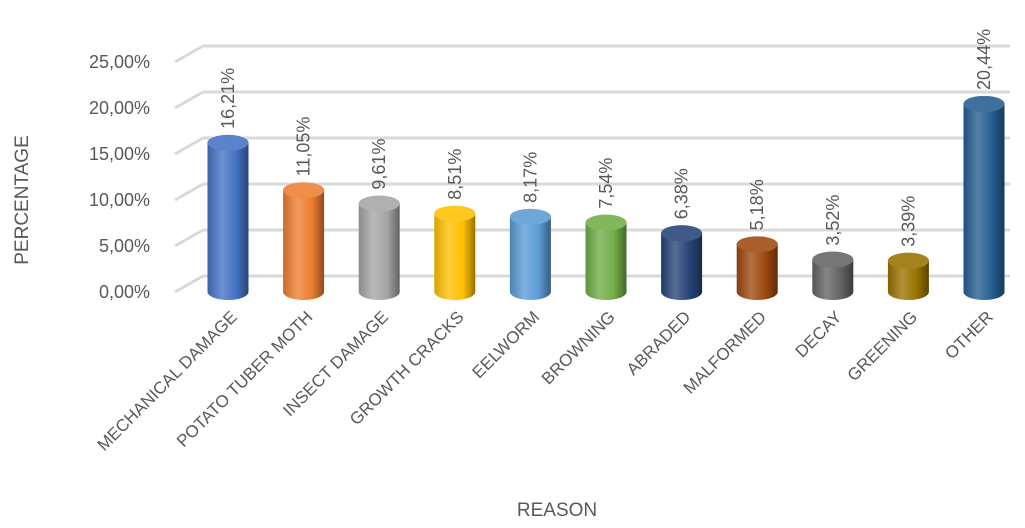  What do you see at coordinates (833, 275) in the screenshot?
I see `bar-decay` at bounding box center [833, 275].